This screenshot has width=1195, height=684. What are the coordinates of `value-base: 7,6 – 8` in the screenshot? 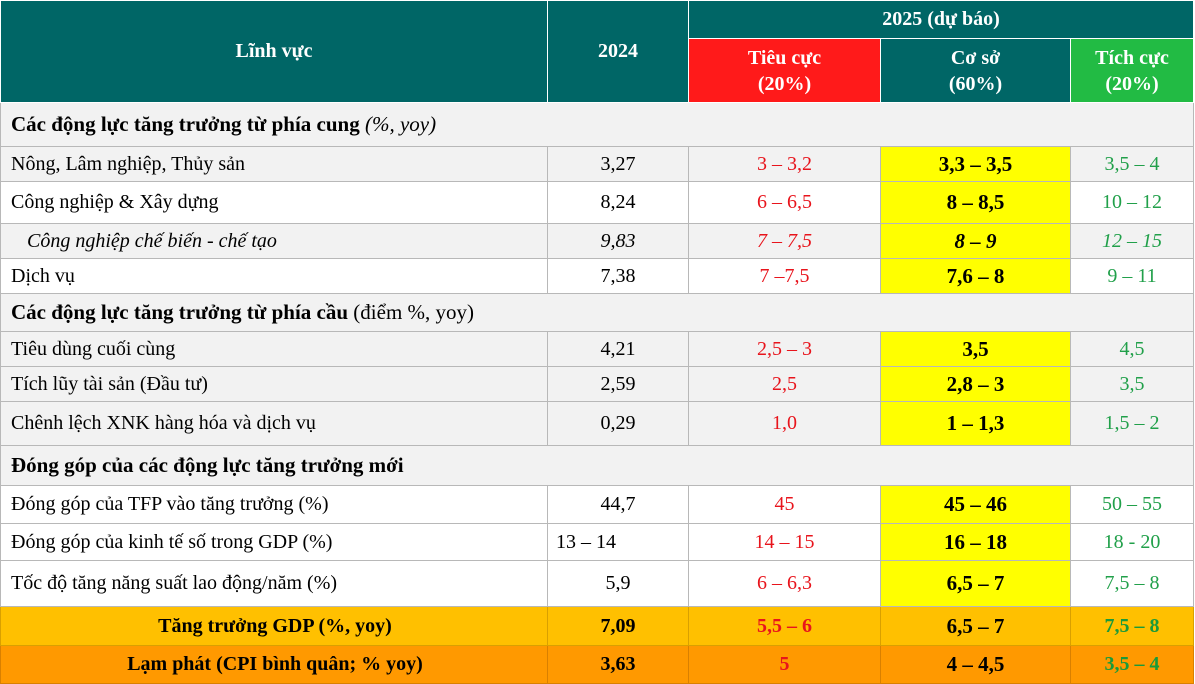 It's located at (975, 276).